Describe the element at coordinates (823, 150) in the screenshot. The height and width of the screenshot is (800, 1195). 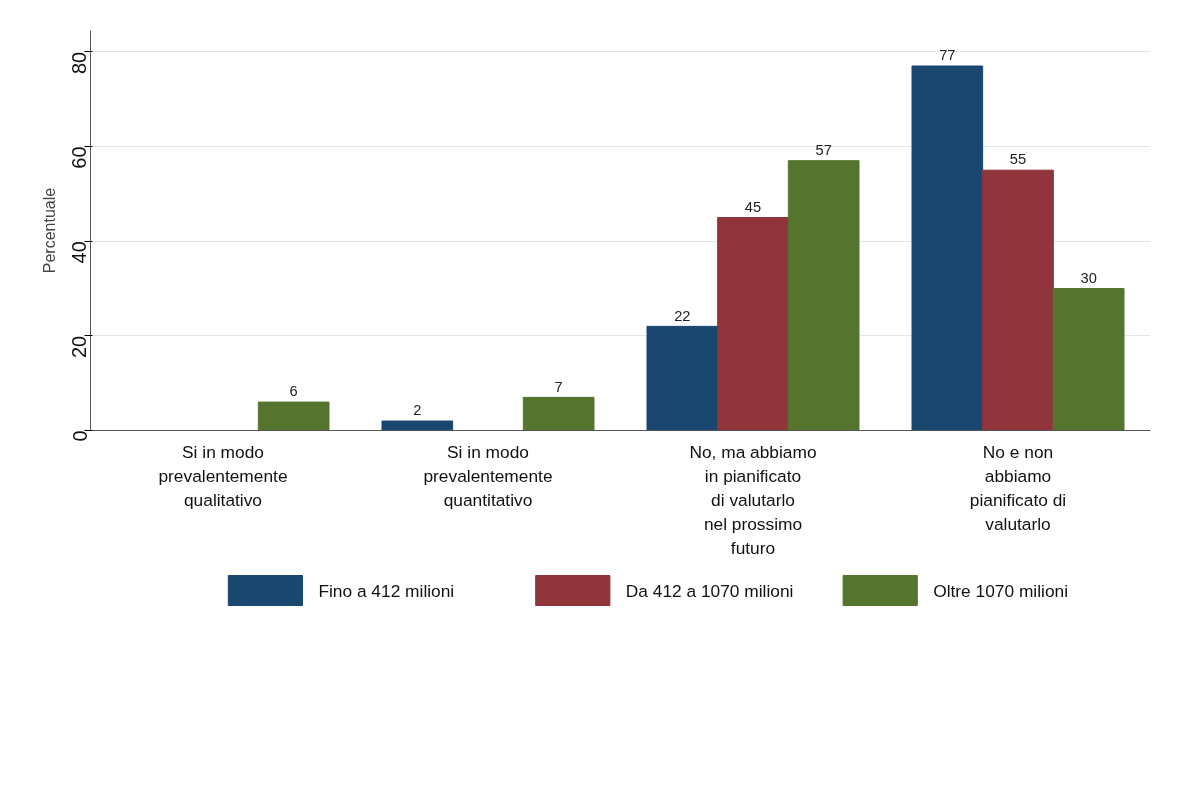
I see `data-label: 57` at that location.